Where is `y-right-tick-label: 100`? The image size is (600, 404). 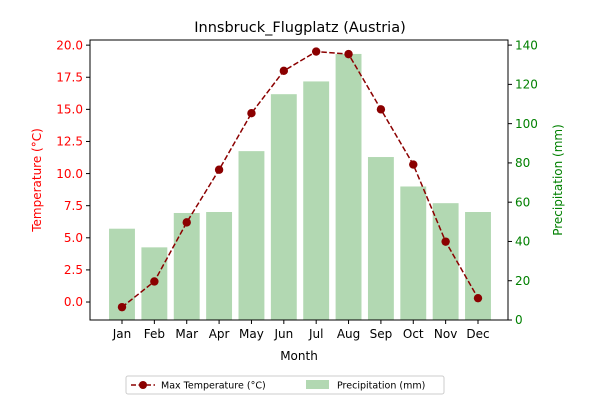 y-right-tick-label: 100 is located at coordinates (526, 124).